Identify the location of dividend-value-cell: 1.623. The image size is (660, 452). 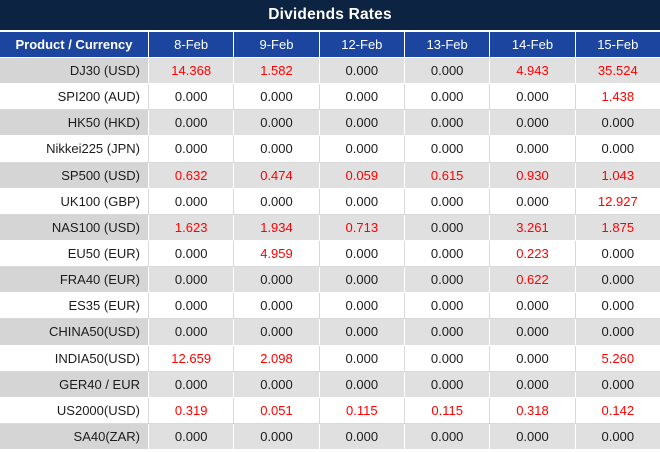
(191, 227).